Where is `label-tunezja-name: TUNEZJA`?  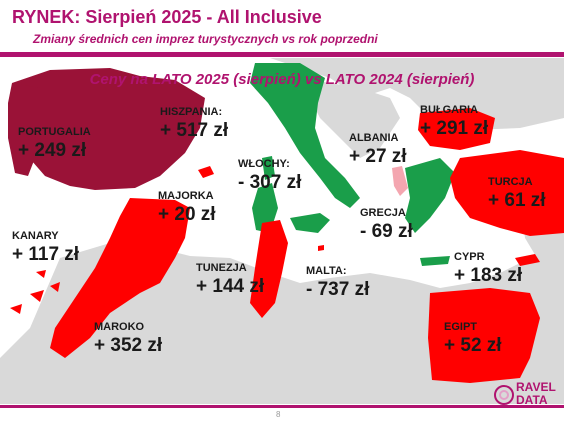
label-tunezja-name: TUNEZJA is located at coordinates (221, 268).